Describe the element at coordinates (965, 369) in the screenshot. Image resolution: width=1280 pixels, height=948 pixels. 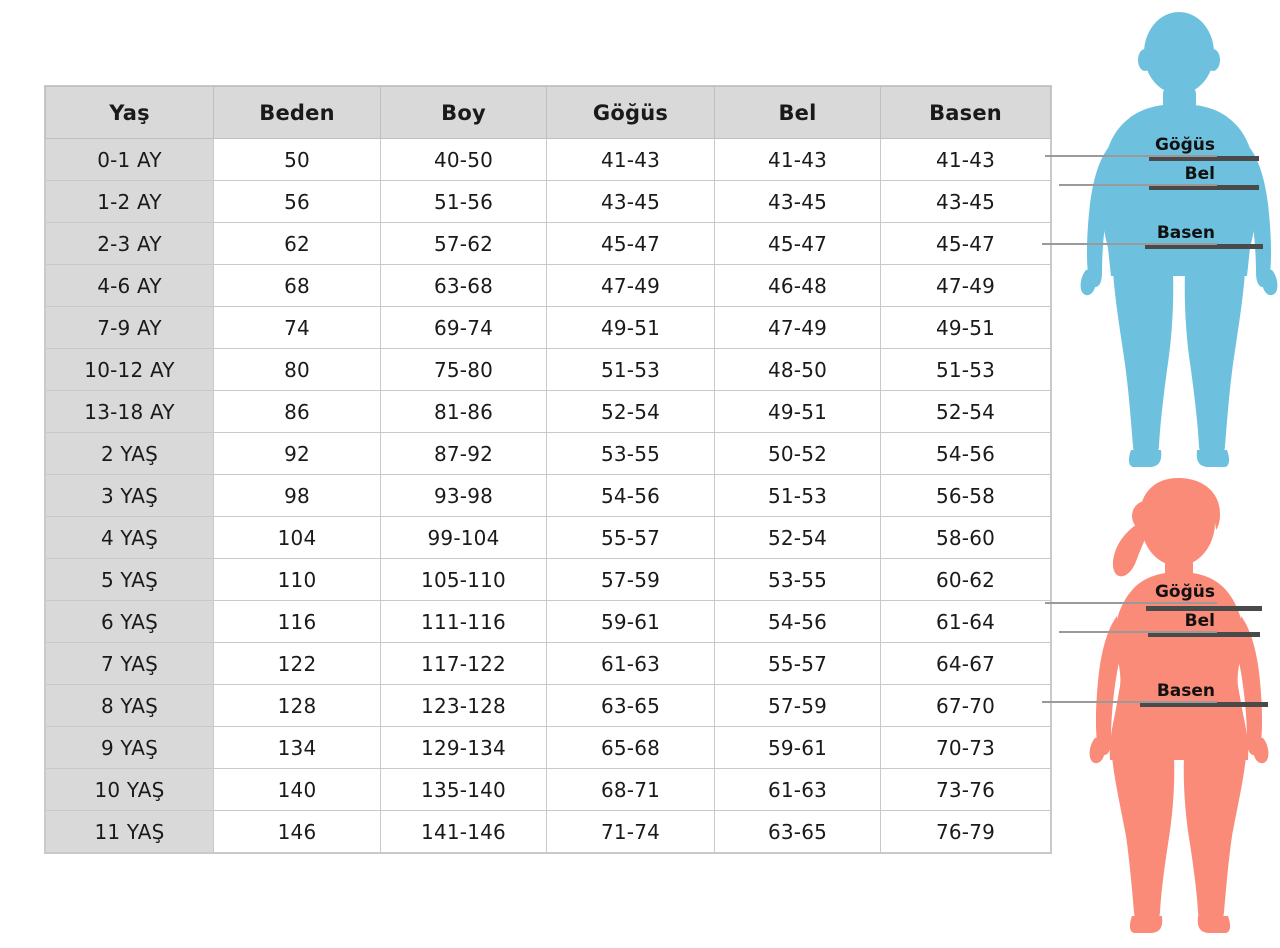
I see `cell-hip: 51-53` at that location.